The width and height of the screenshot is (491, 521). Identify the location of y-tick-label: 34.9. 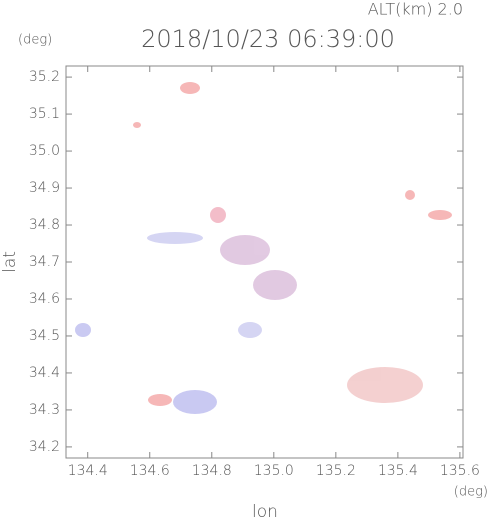
(44, 188).